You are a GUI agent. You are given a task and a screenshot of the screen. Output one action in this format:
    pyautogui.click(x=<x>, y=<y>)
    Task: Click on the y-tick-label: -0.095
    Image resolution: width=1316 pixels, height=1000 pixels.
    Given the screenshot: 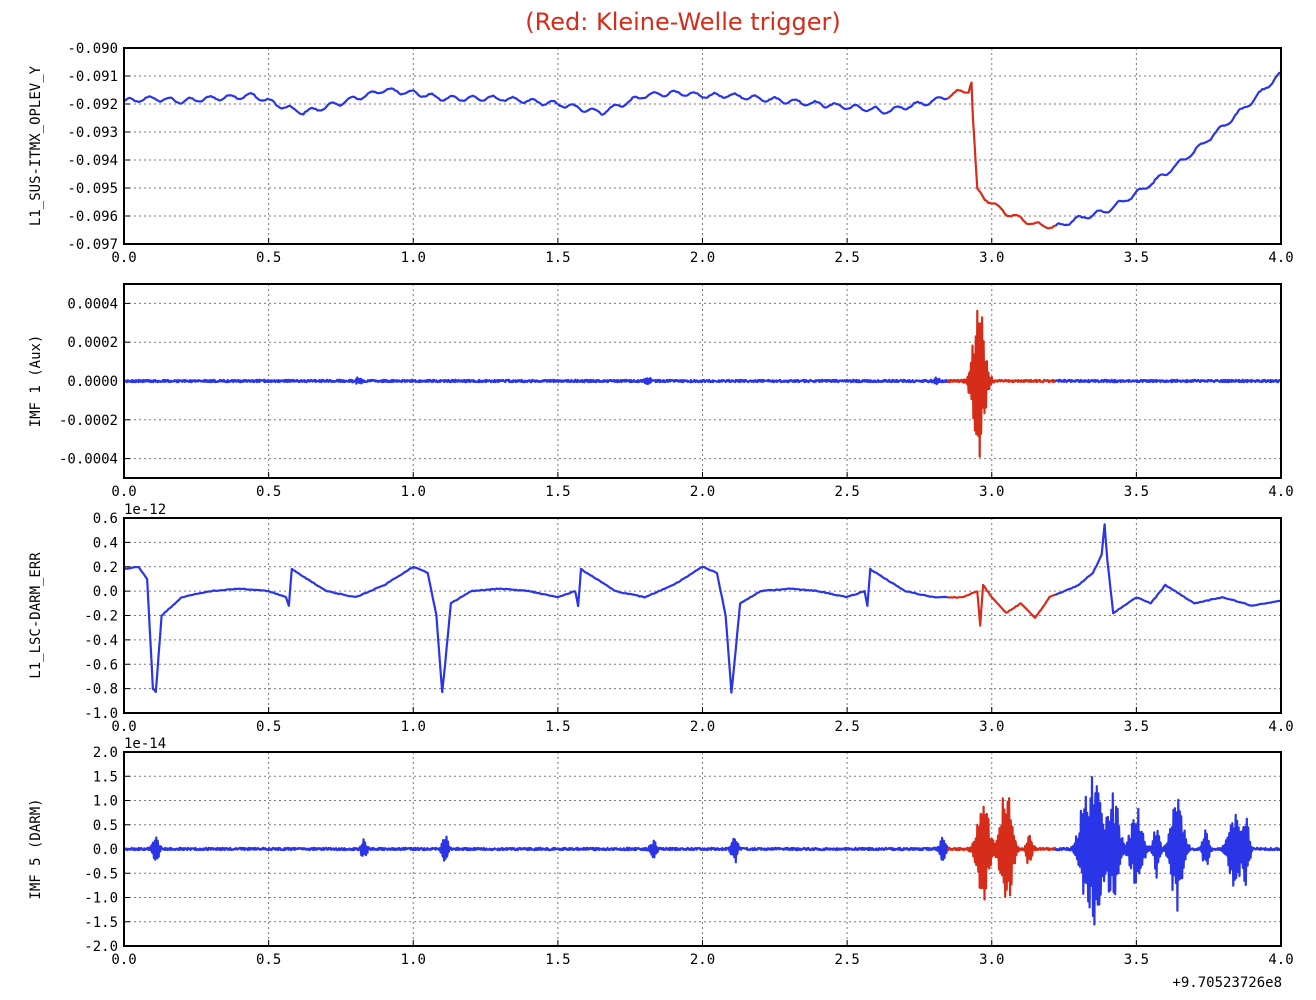 What is the action you would take?
    pyautogui.click(x=92, y=189)
    